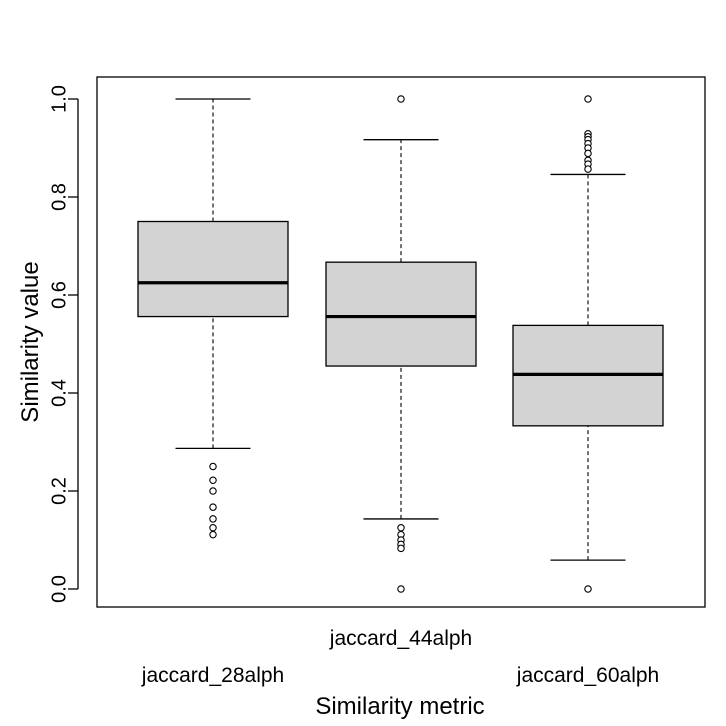 The width and height of the screenshot is (726, 726). What do you see at coordinates (59, 197) in the screenshot?
I see `y-tick-label: 0.8` at bounding box center [59, 197].